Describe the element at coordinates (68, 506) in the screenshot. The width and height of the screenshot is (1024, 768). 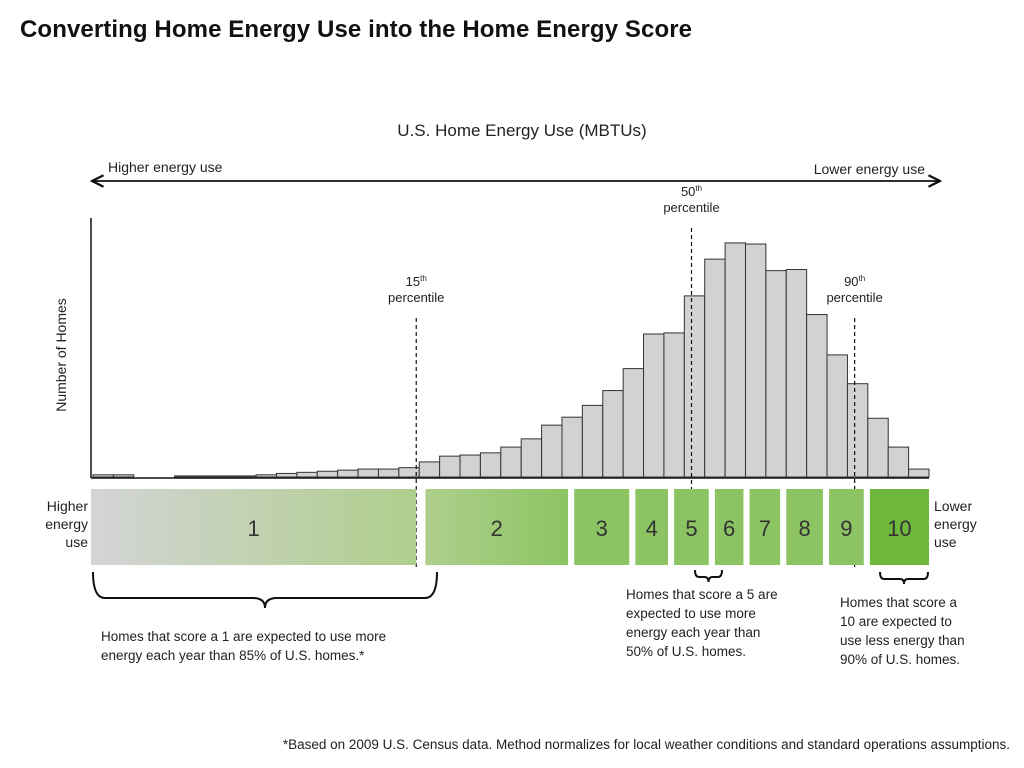
I see `scale-left-label-line: Higher` at that location.